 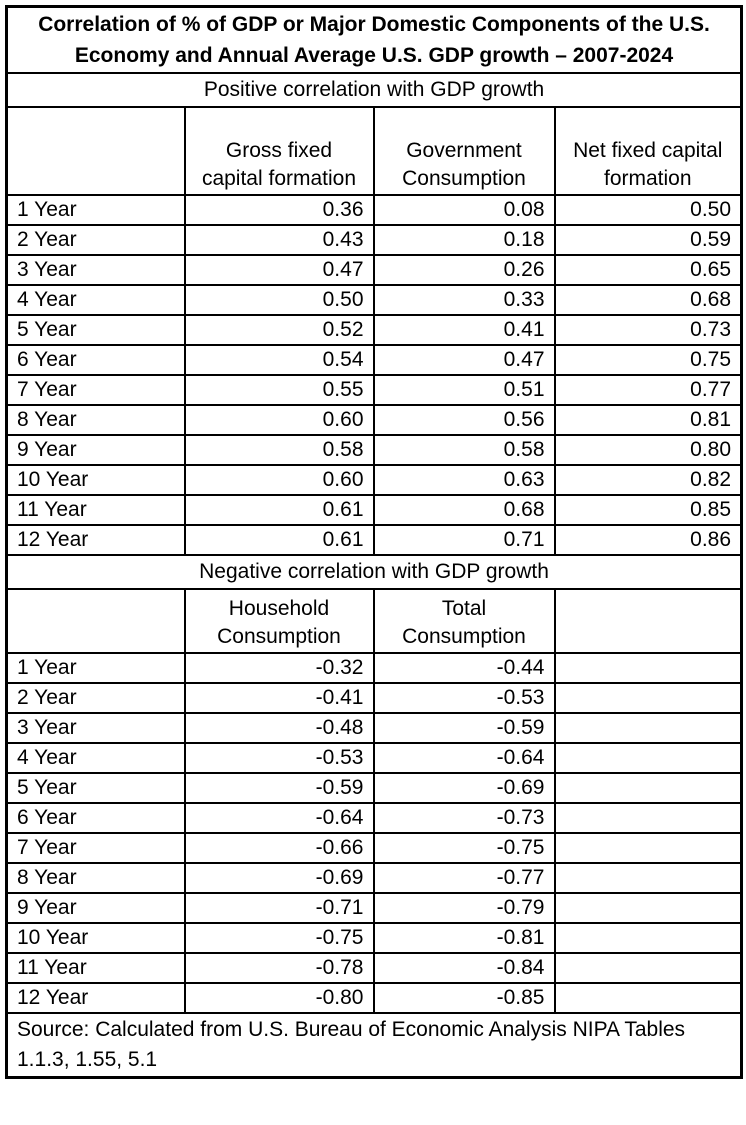 I want to click on table-row: 12 Year 0.61 0.71 0.86, so click(x=374, y=540).